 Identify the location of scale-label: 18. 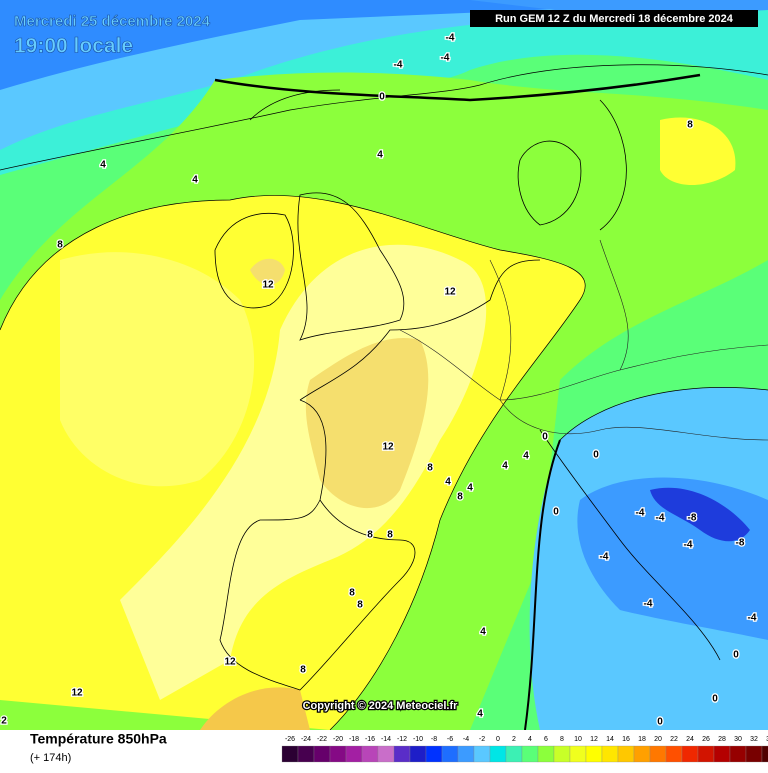
(642, 739).